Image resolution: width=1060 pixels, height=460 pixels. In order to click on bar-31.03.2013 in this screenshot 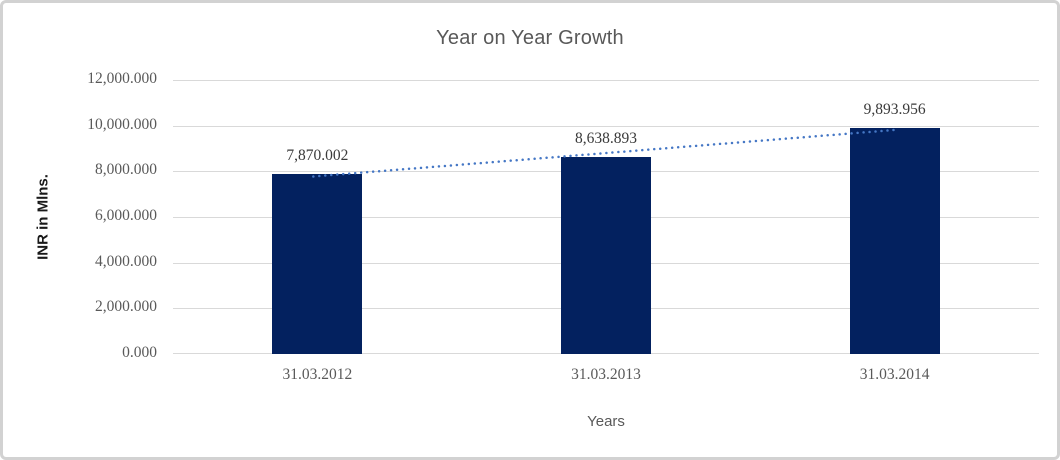, I will do `click(606, 255)`.